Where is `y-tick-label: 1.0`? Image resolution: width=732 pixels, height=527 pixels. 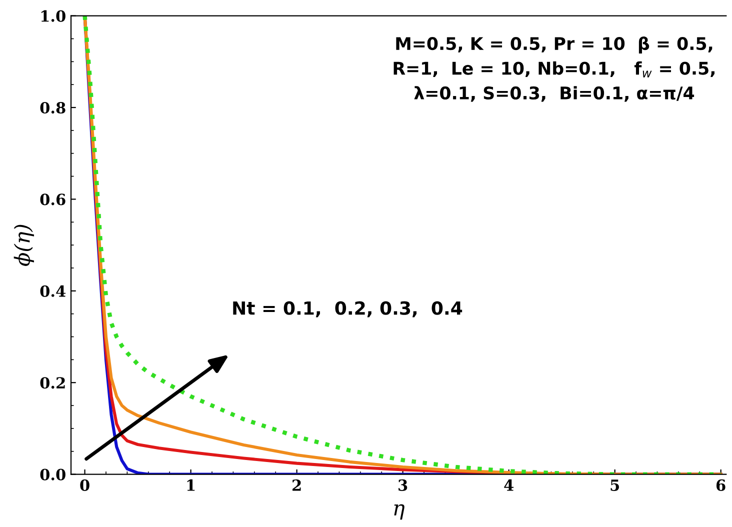 y-tick-label: 1.0 is located at coordinates (53, 16).